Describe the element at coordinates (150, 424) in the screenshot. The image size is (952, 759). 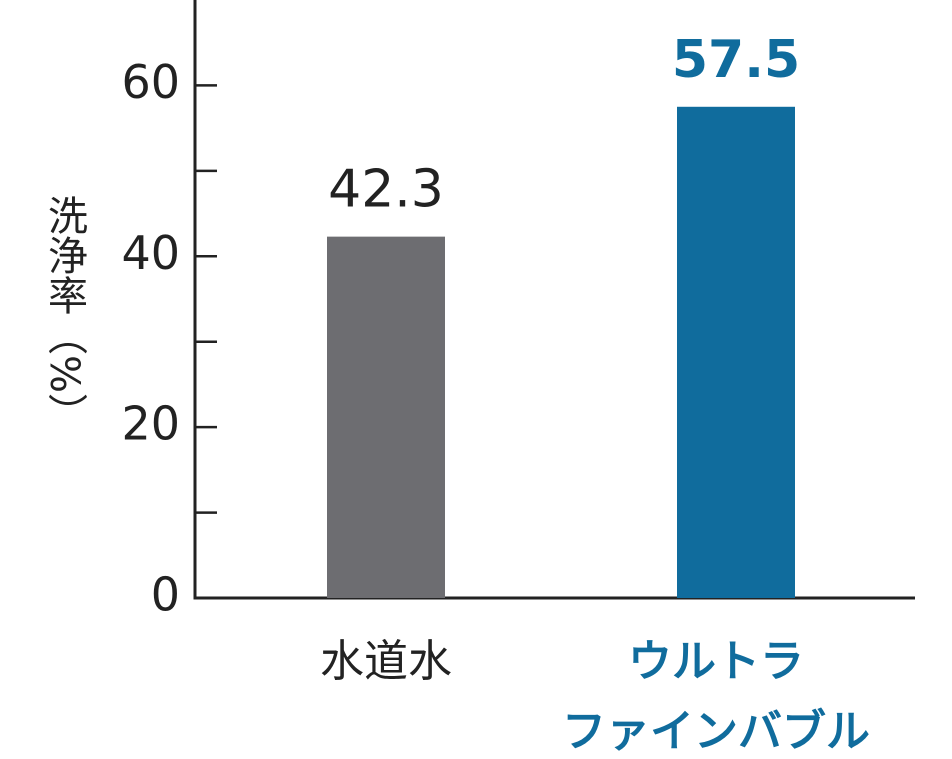
I see `y-tick-label: 20` at that location.